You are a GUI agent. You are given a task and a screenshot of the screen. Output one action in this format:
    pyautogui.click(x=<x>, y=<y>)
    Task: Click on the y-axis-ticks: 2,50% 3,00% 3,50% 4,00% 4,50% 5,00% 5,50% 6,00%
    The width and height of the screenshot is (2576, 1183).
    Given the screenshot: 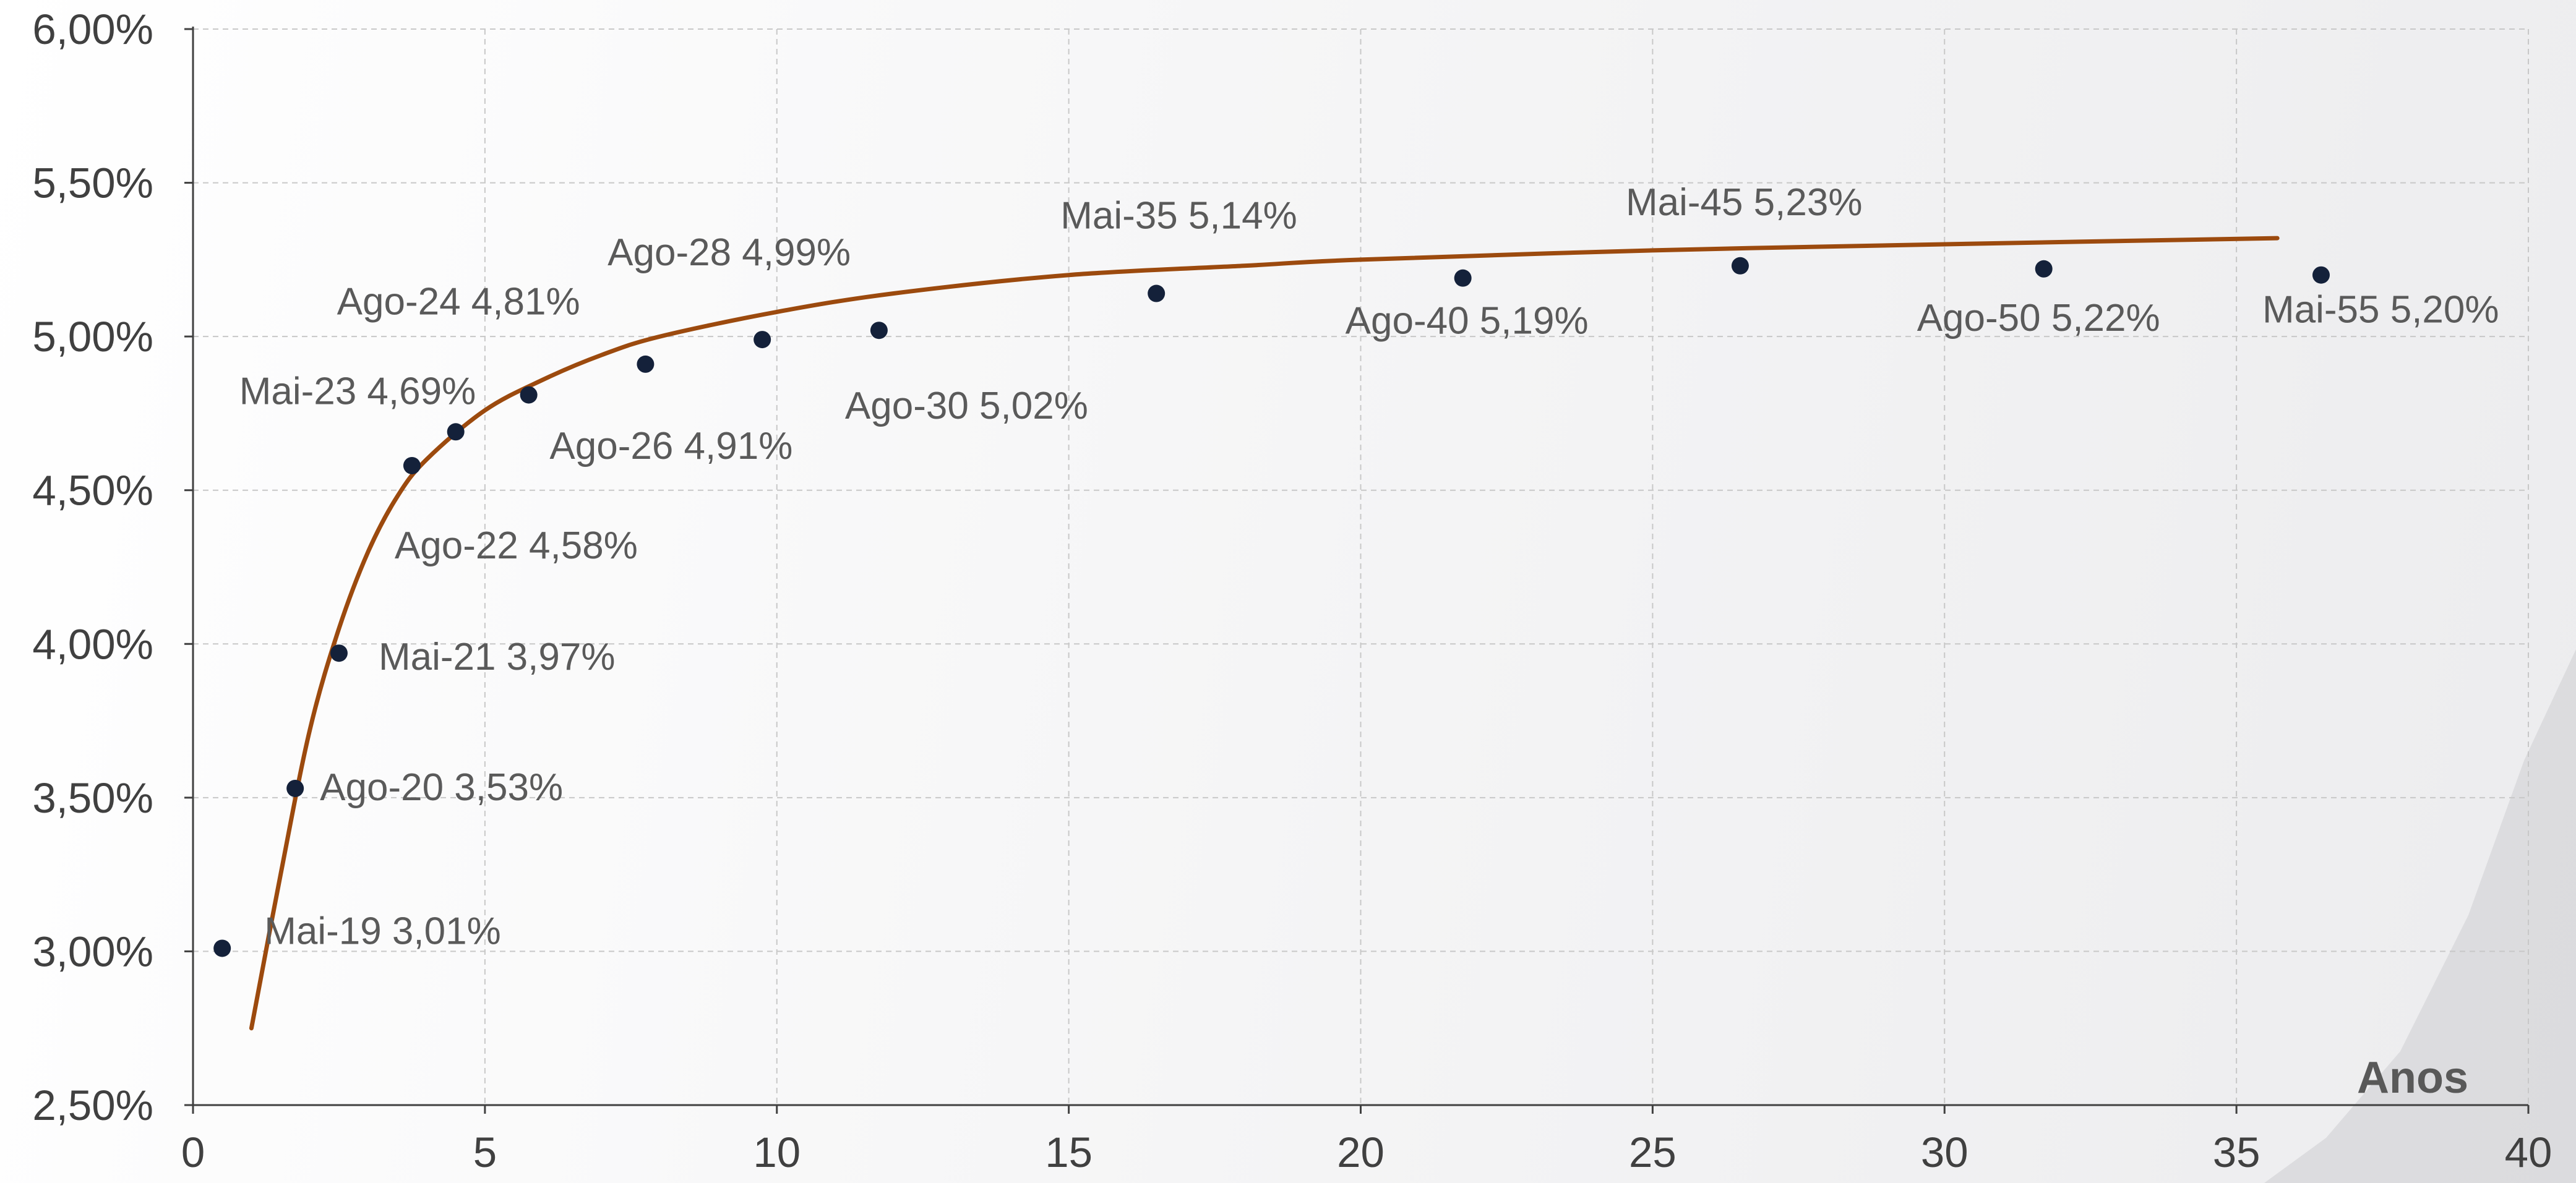 What is the action you would take?
    pyautogui.click(x=92, y=567)
    